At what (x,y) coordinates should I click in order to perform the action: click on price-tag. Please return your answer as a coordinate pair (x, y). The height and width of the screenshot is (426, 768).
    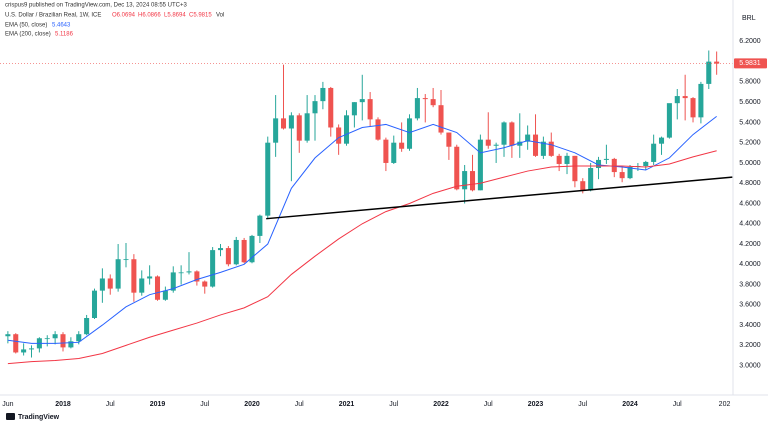
    Looking at the image, I should click on (750, 63).